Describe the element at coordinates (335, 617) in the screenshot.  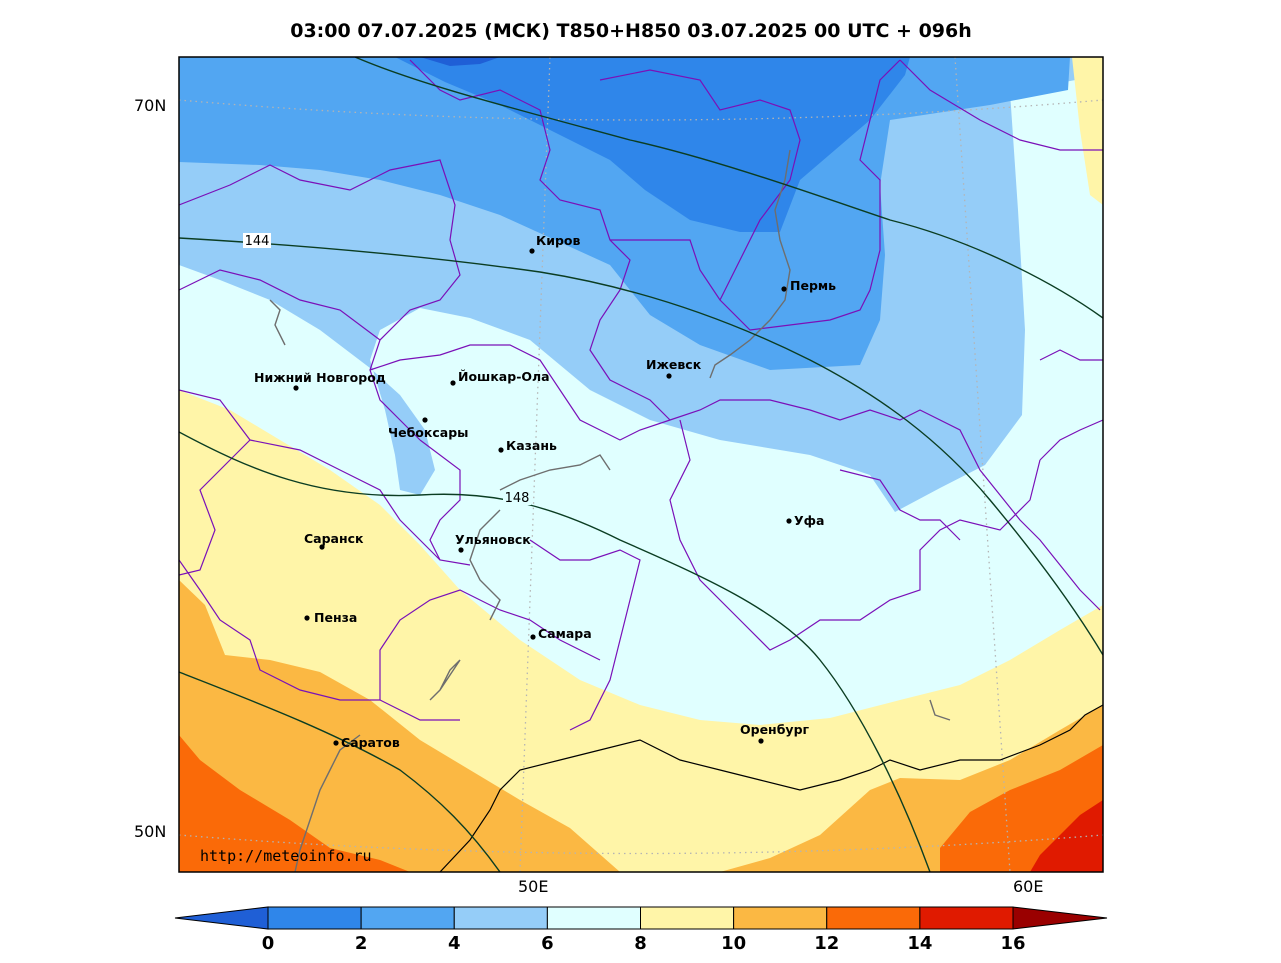
I see `city-label: Пенза` at that location.